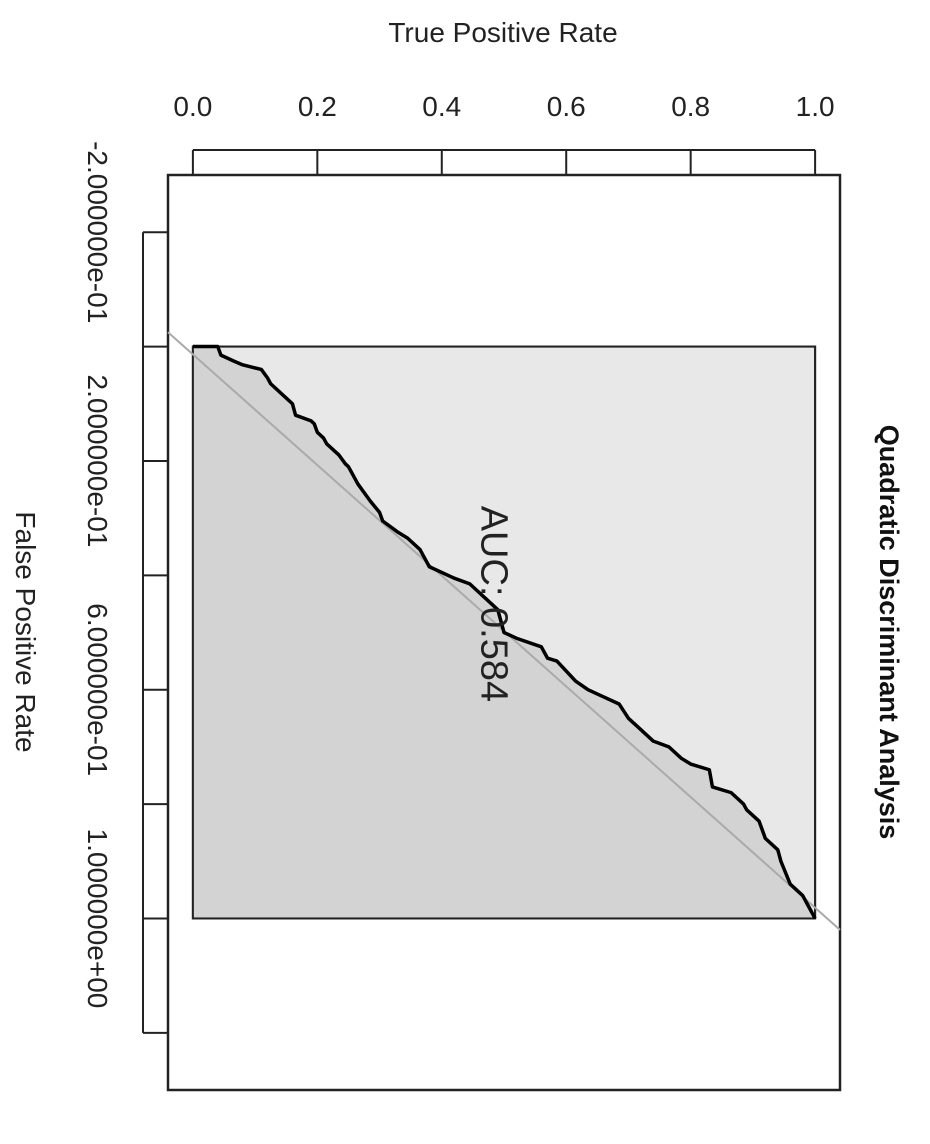 Image resolution: width=930 pixels, height=1144 pixels. I want to click on fpr-tick-label: 1.000000e+00, so click(97, 919).